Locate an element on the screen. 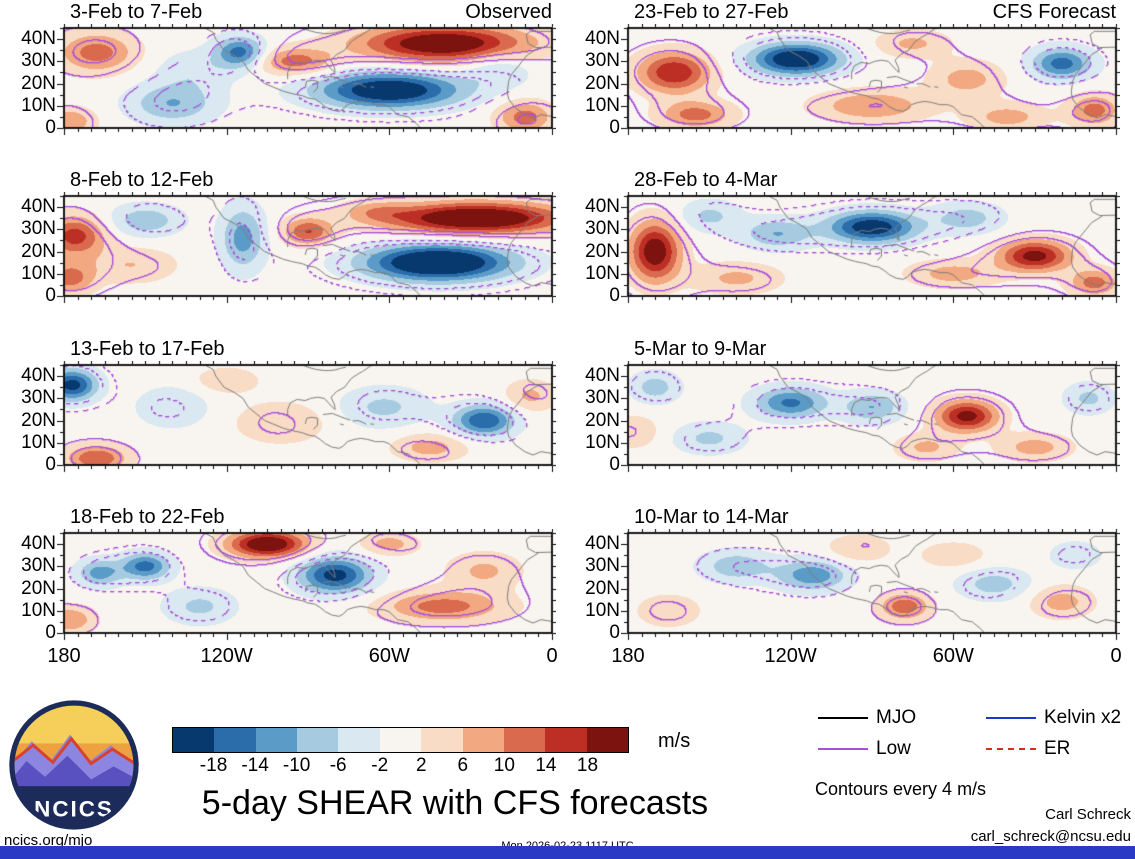 This screenshot has height=859, width=1135. legend-line-mjo-icon is located at coordinates (843, 718).